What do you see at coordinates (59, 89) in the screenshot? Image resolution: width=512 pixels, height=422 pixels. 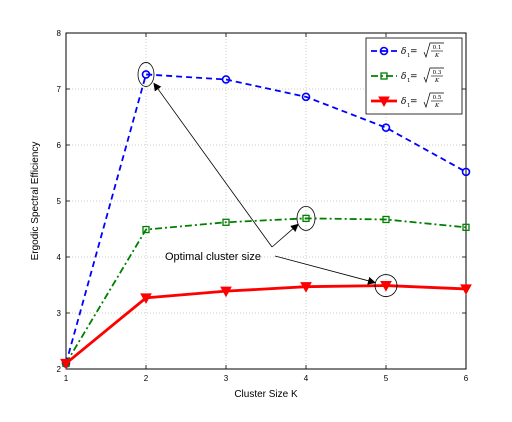 I see `y-tick-label: 7` at bounding box center [59, 89].